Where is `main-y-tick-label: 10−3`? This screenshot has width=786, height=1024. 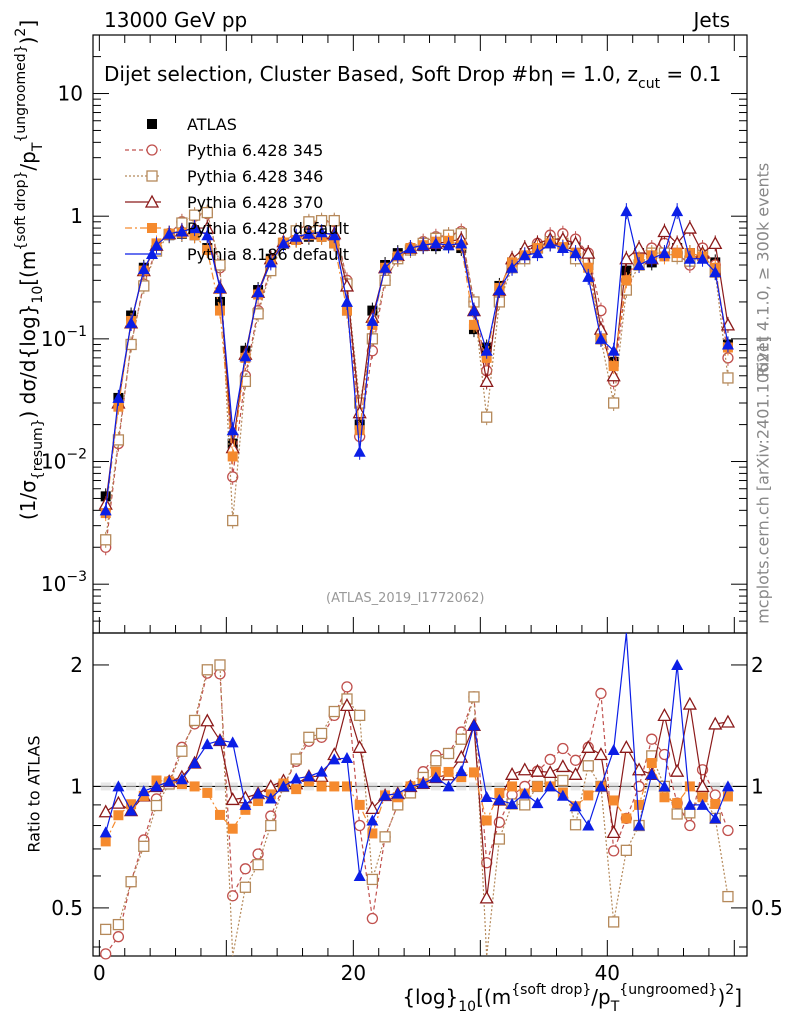
main-y-tick-label: 10−3 is located at coordinates (64, 582).